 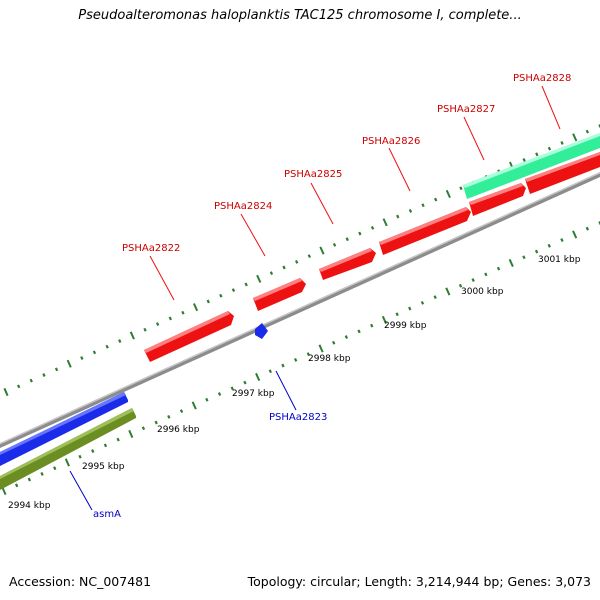 What do you see at coordinates (347, 264) in the screenshot?
I see `gene-PSHAa2825` at bounding box center [347, 264].